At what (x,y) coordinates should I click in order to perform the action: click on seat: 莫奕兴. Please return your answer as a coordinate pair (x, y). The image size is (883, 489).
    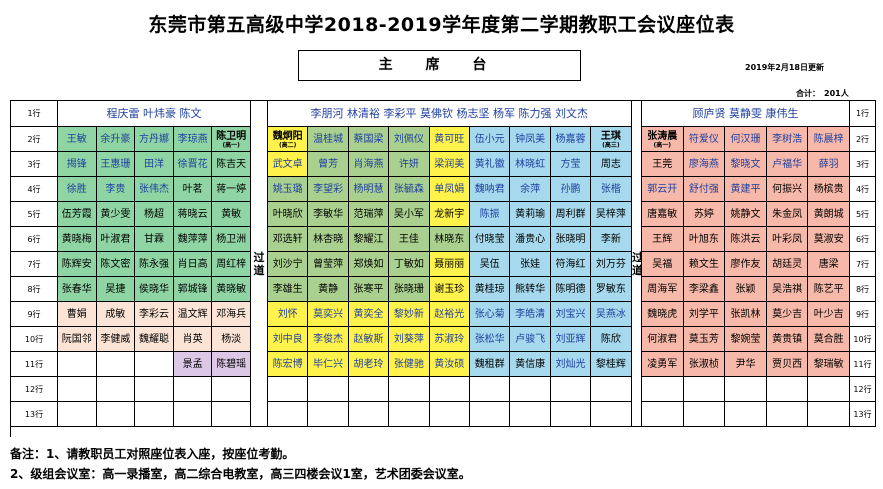
    Looking at the image, I should click on (328, 314).